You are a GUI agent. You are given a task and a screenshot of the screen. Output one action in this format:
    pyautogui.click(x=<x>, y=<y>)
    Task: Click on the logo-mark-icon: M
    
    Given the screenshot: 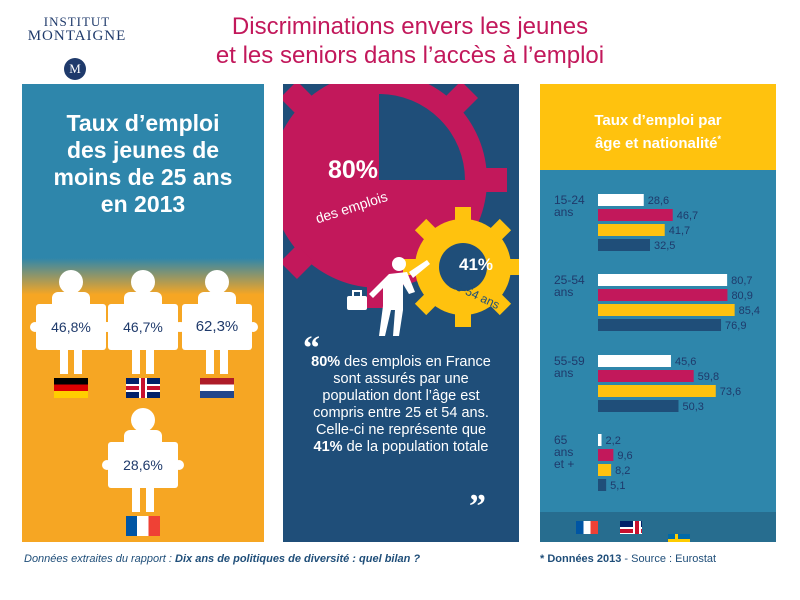 What is the action you would take?
    pyautogui.click(x=75, y=69)
    